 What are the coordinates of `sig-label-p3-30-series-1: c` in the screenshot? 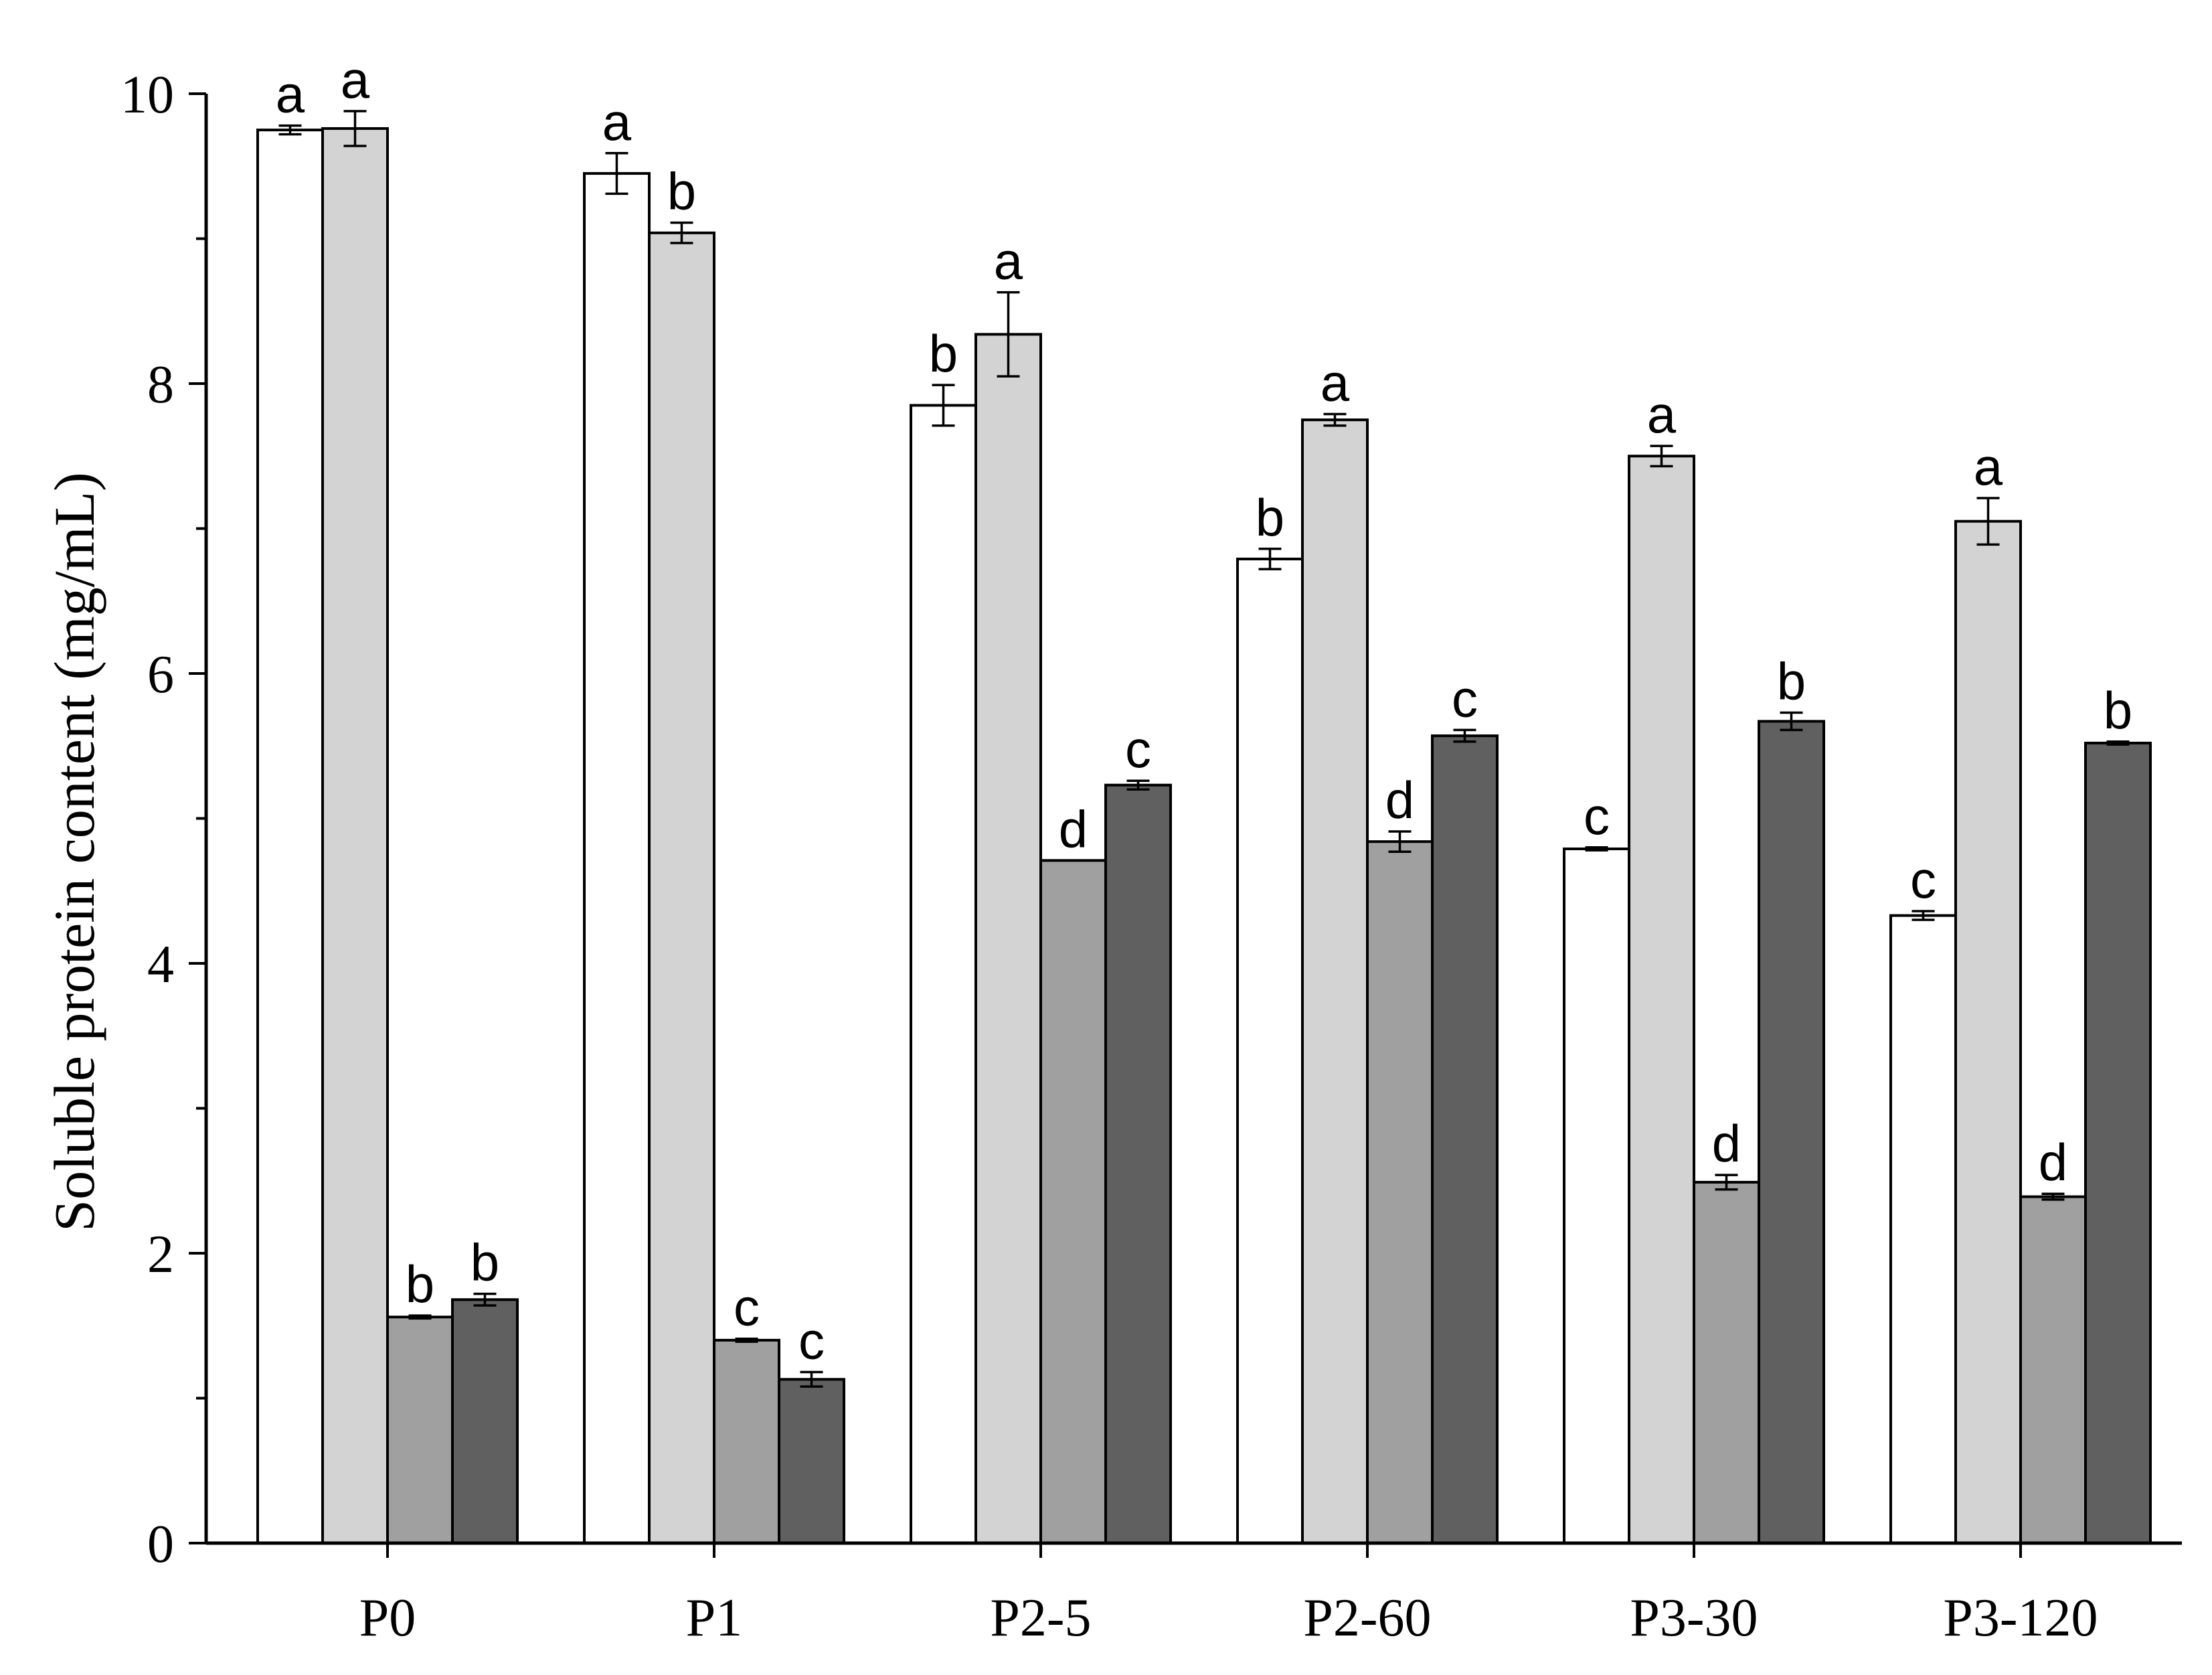 It's located at (1597, 816).